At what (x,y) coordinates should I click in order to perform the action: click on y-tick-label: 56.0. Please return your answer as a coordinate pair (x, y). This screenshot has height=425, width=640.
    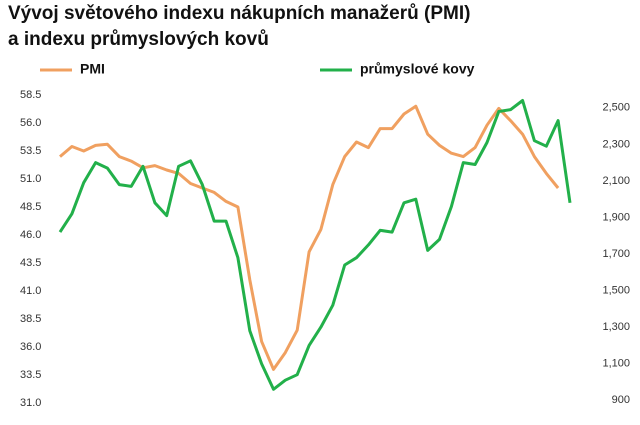
    Looking at the image, I should click on (30, 123).